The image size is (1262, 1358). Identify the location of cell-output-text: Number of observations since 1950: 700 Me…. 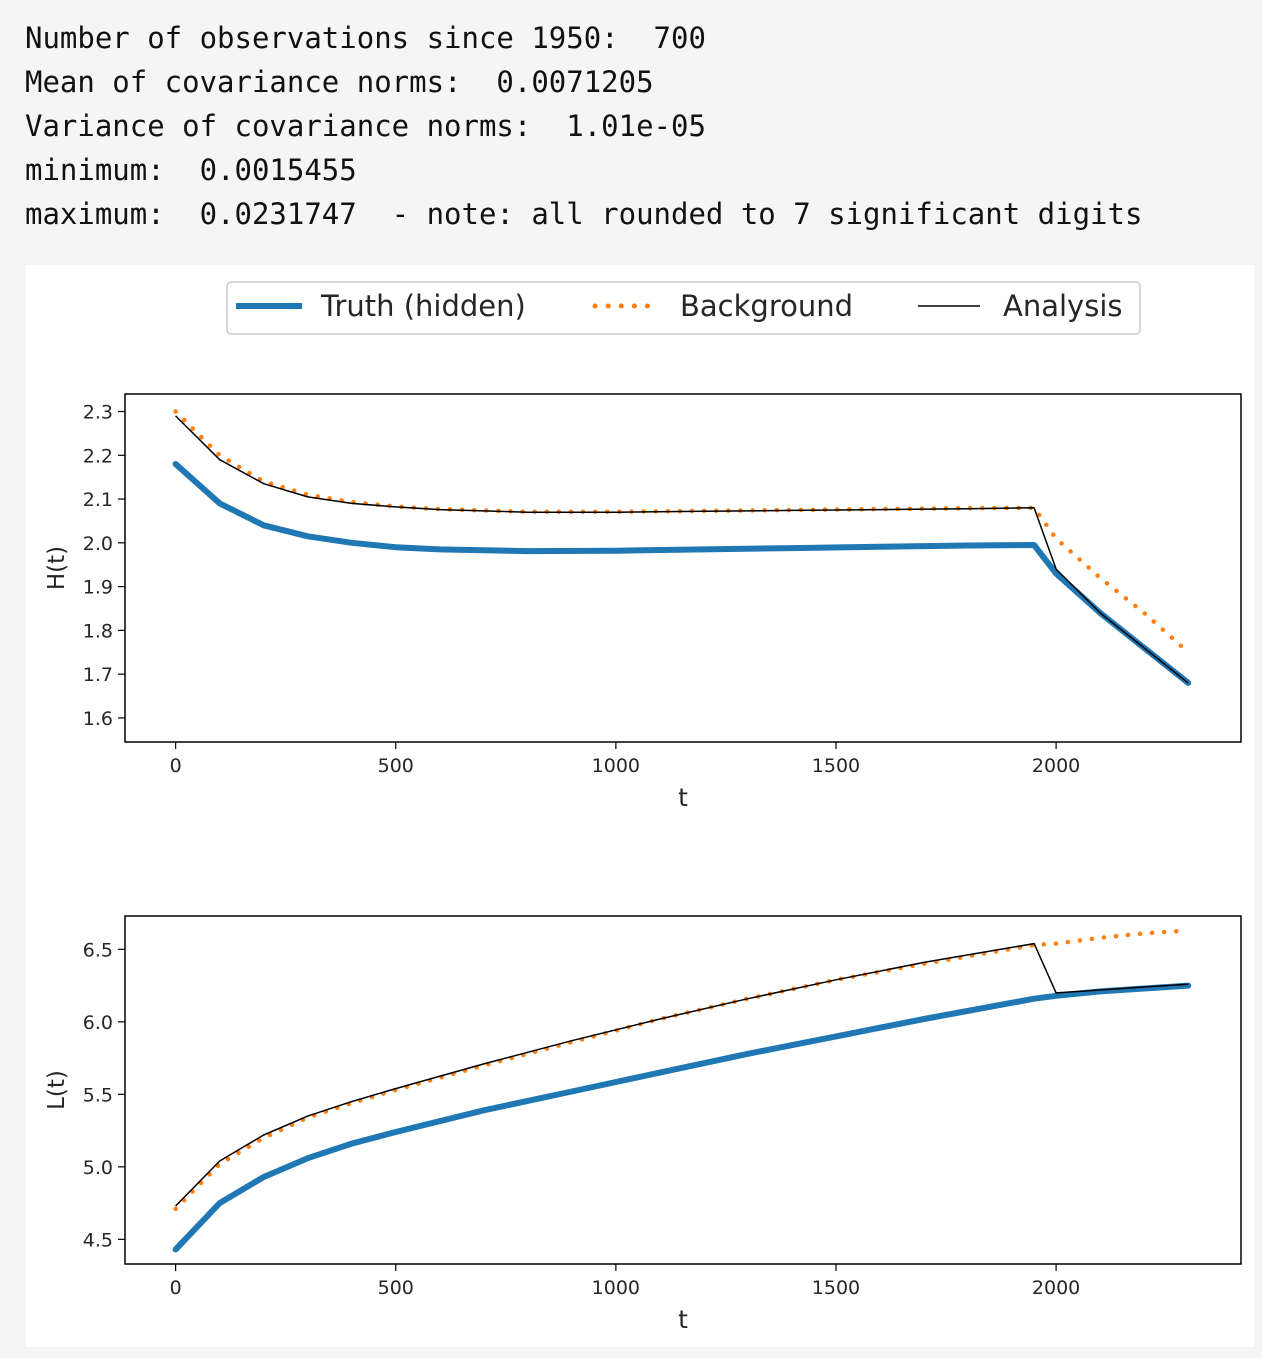
(583, 126).